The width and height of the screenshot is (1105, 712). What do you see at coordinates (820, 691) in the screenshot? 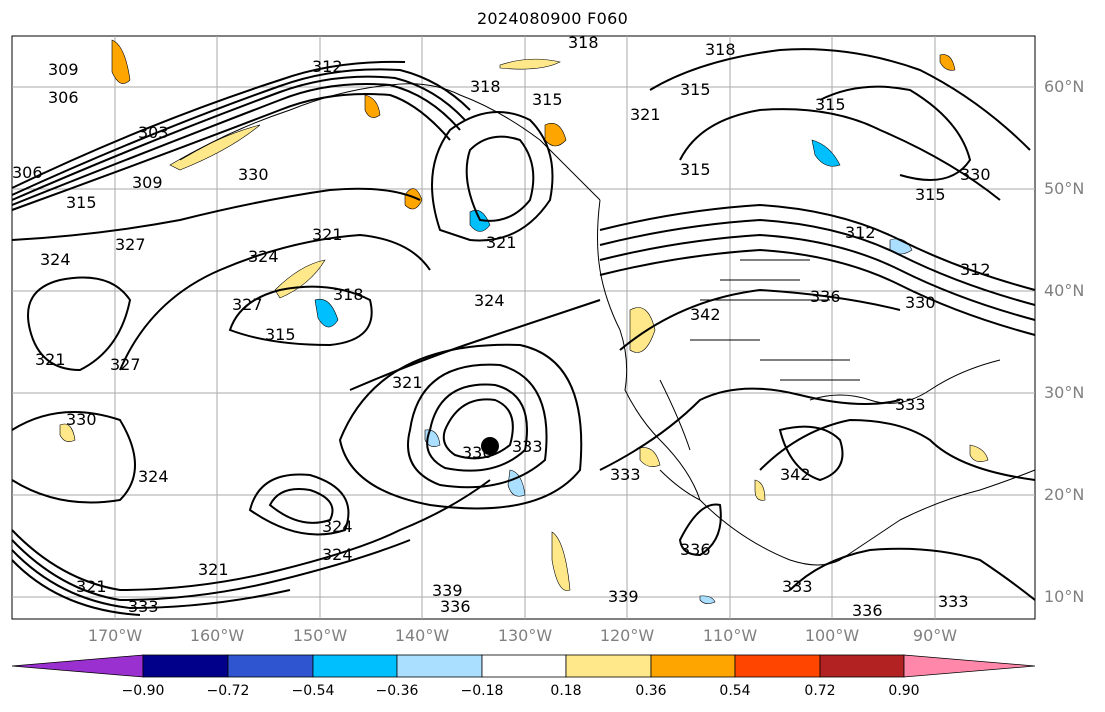
I see `colorbar-tick-label: 0.72` at bounding box center [820, 691].